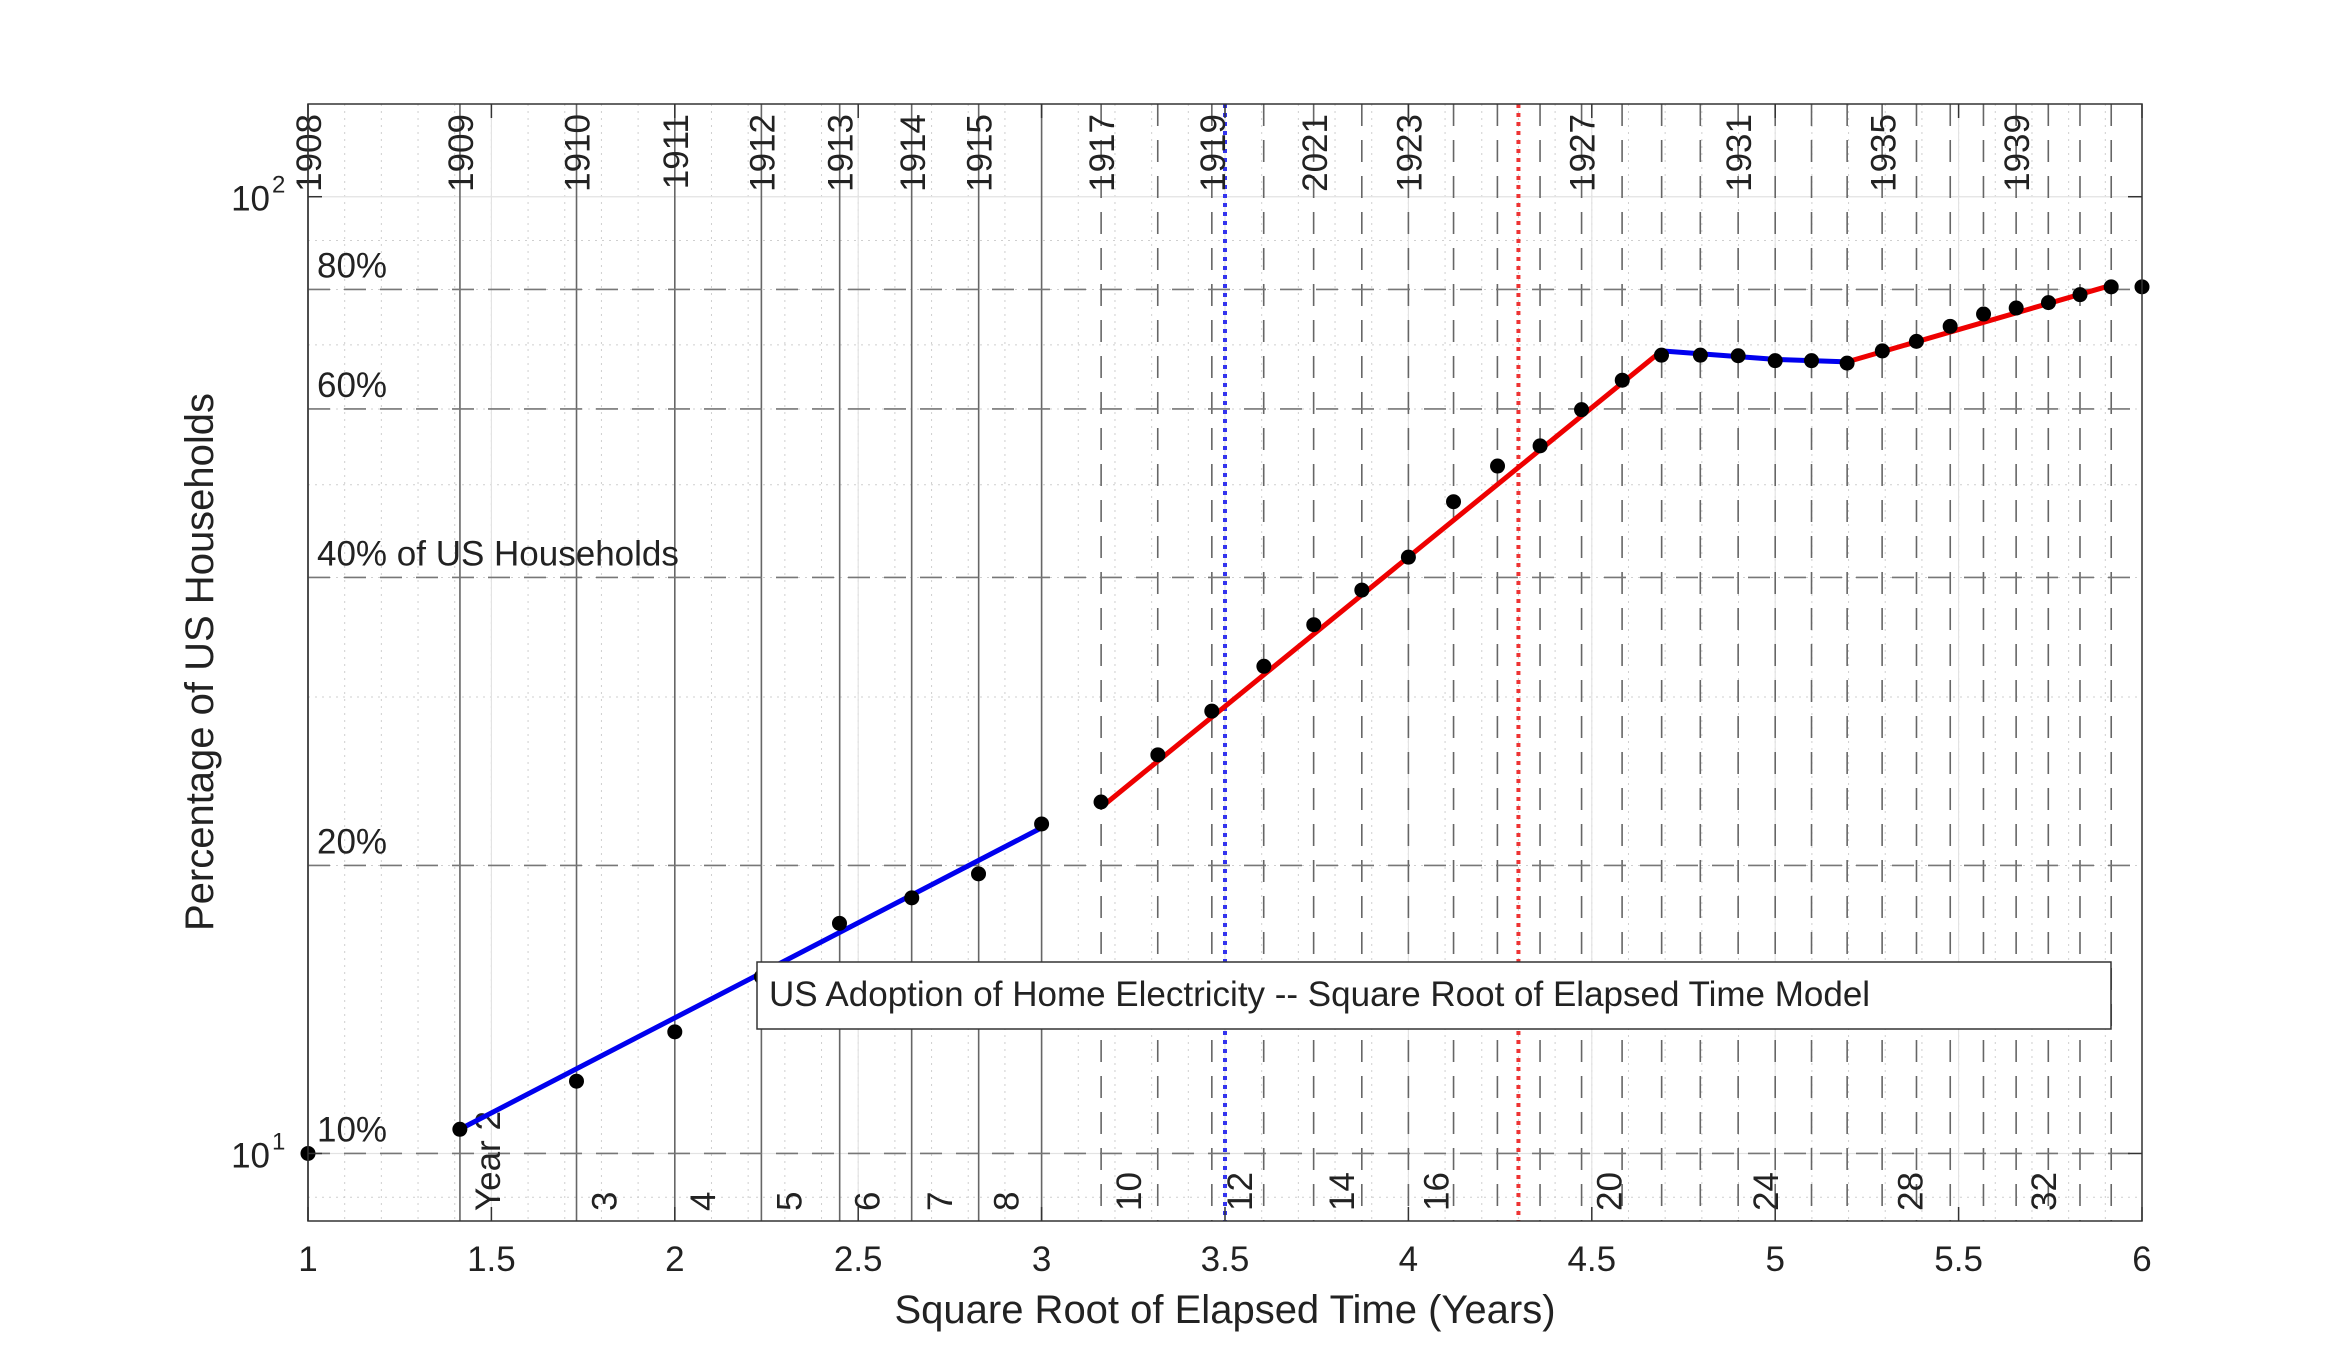 The height and width of the screenshot is (1354, 2336). What do you see at coordinates (491, 1259) in the screenshot?
I see `x-tick-label: 1.5` at bounding box center [491, 1259].